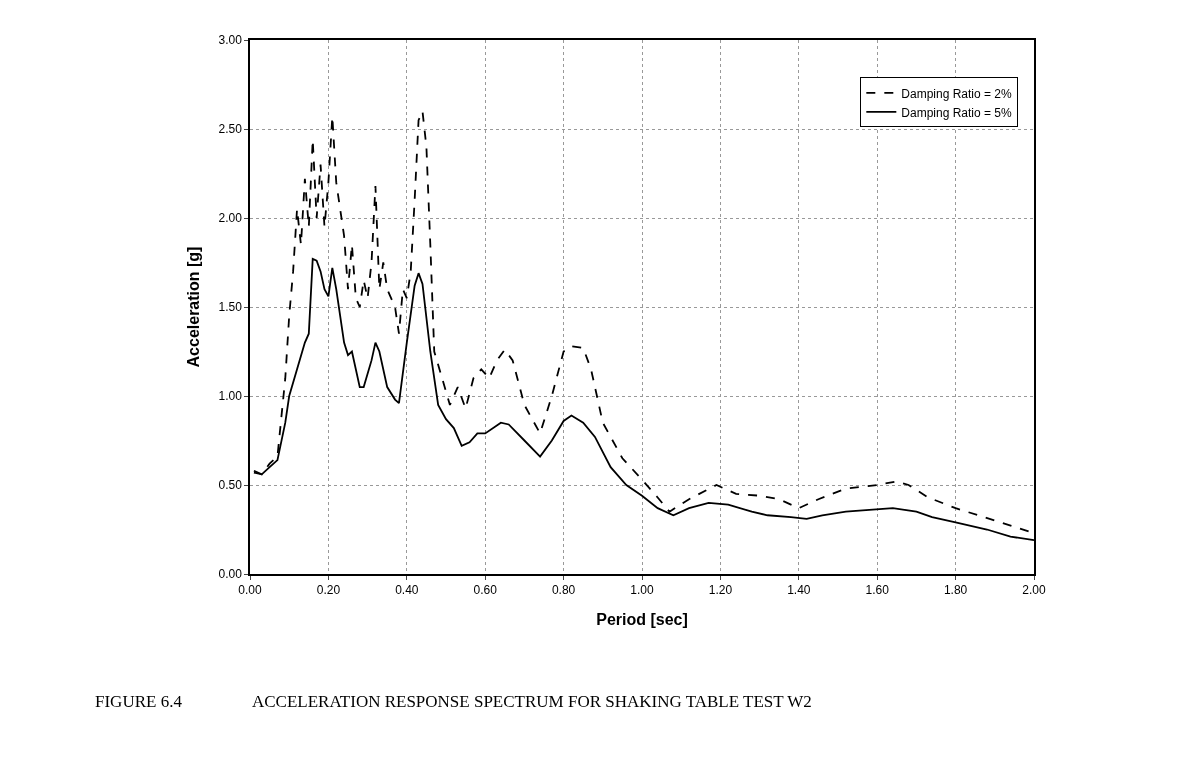 The height and width of the screenshot is (774, 1194). I want to click on x-tick-label: 1.40, so click(799, 590).